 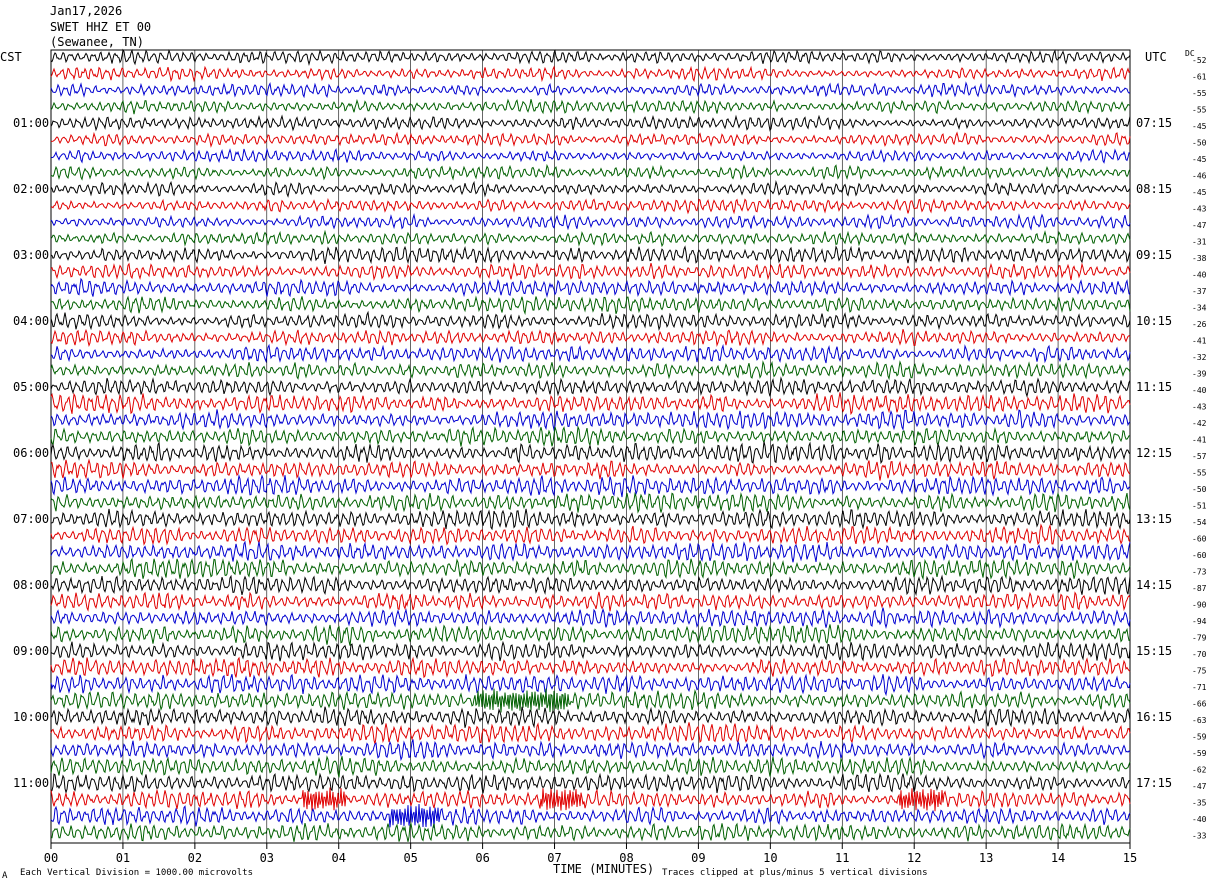 I want to click on utc-hour-label: 12:15, so click(x=1154, y=453).